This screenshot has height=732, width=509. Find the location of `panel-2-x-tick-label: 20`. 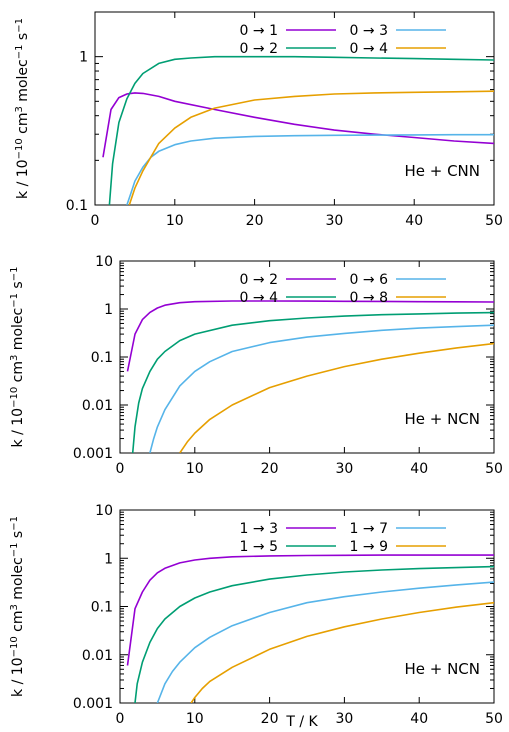

panel-2-x-tick-label: 20 is located at coordinates (270, 469).